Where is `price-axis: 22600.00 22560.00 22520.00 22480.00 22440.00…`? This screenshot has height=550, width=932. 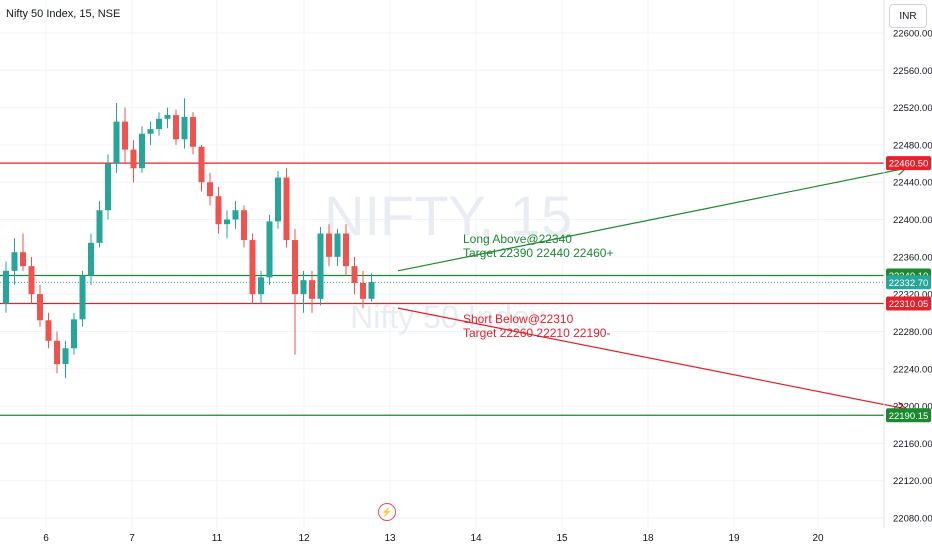
price-axis: 22600.00 22560.00 22520.00 22480.00 22440.00… is located at coordinates (912, 277).